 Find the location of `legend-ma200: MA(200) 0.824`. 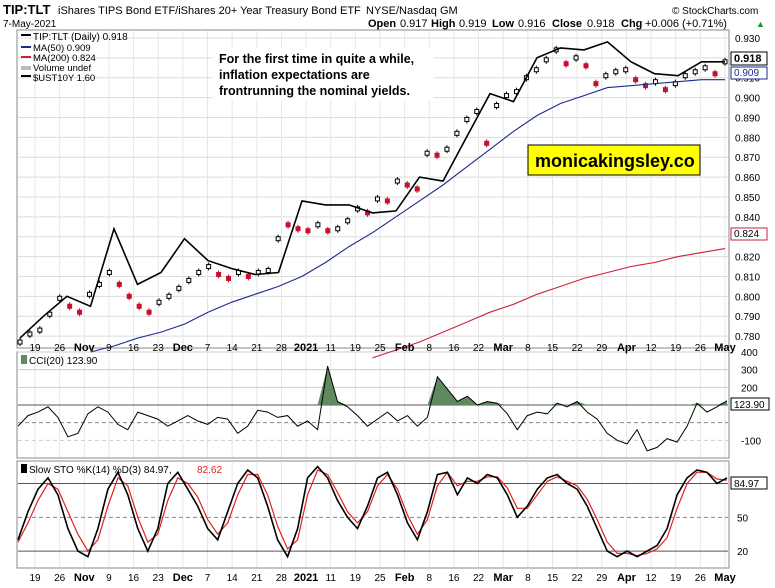

legend-ma200: MA(200) 0.824 is located at coordinates (64, 58).